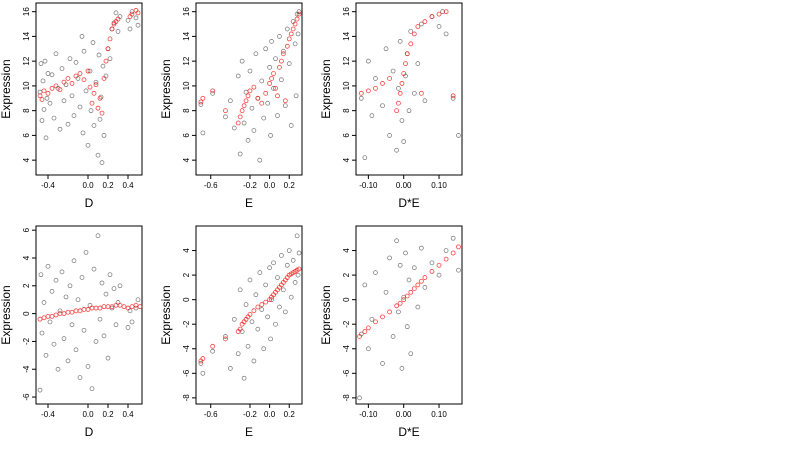  What do you see at coordinates (408, 203) in the screenshot?
I see `x-axis-label: D*E` at bounding box center [408, 203].